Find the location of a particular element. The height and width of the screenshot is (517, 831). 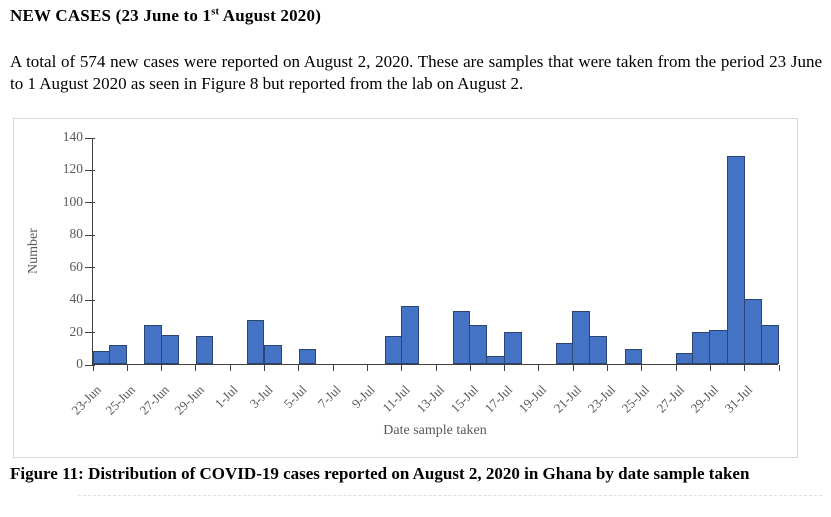

bar-31-Jul is located at coordinates (752, 331).